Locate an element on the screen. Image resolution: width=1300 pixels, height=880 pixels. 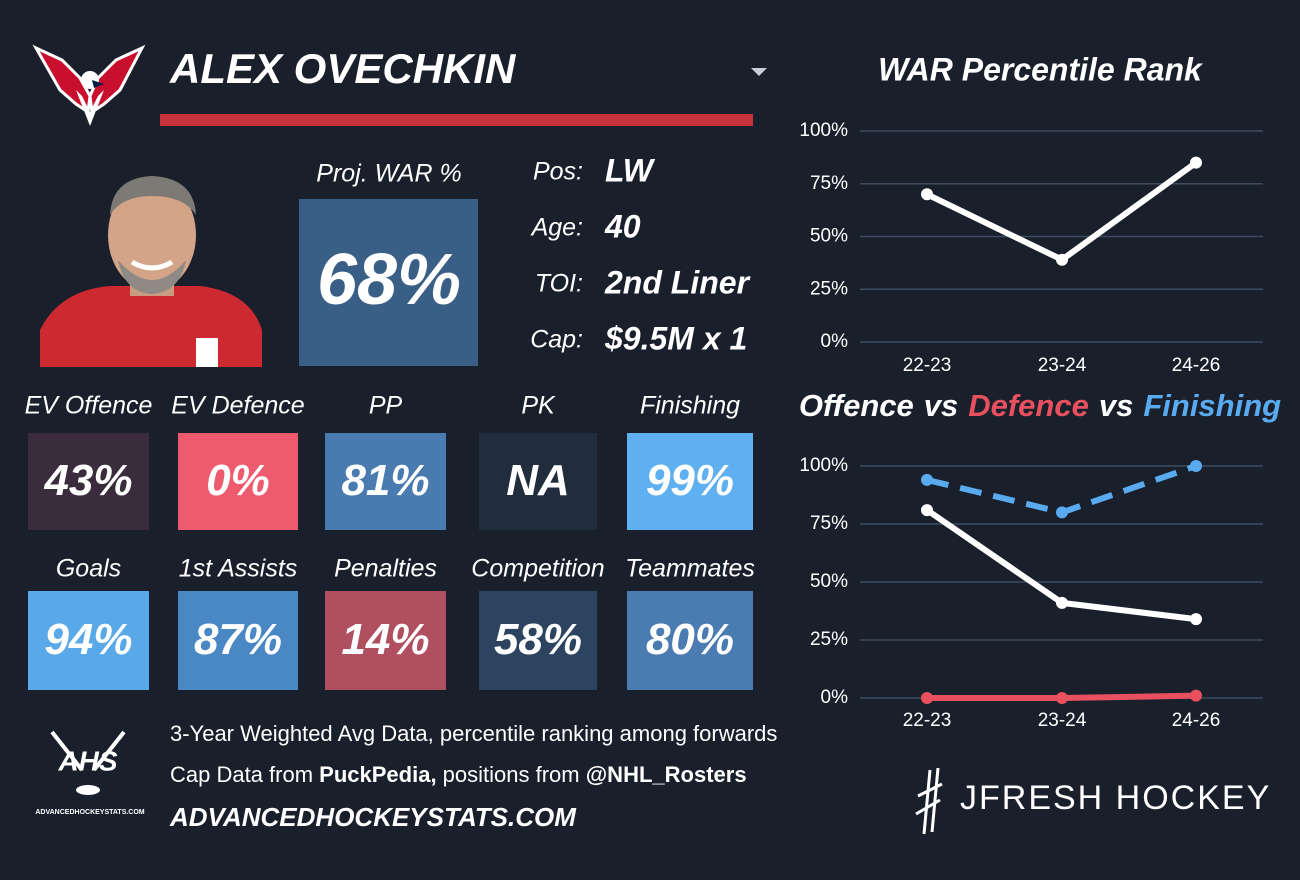
note-segment: PuckPedia, is located at coordinates (377, 774).